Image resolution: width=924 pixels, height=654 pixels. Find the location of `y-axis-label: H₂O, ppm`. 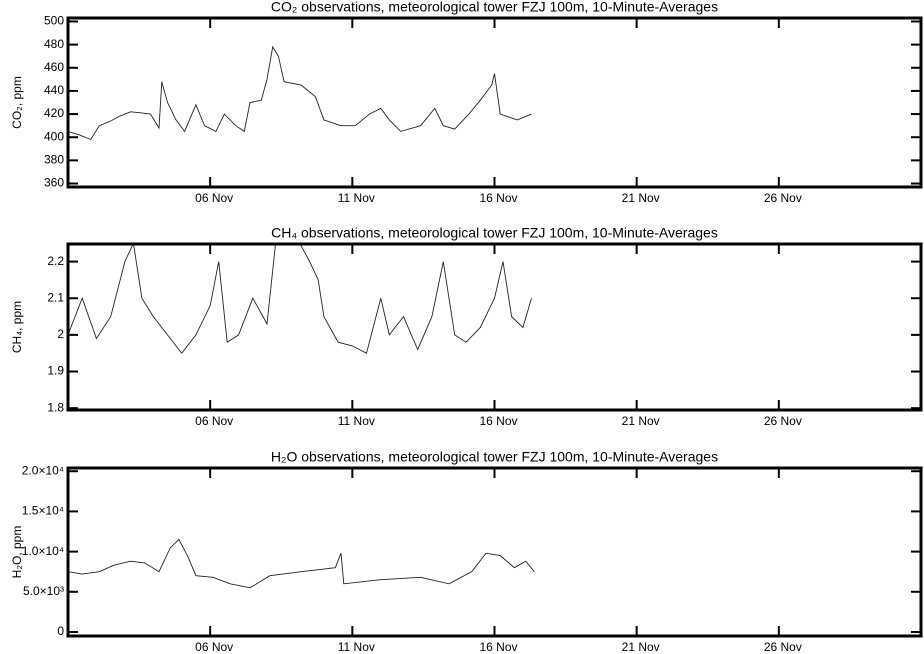

y-axis-label: H₂O, ppm is located at coordinates (17, 552).